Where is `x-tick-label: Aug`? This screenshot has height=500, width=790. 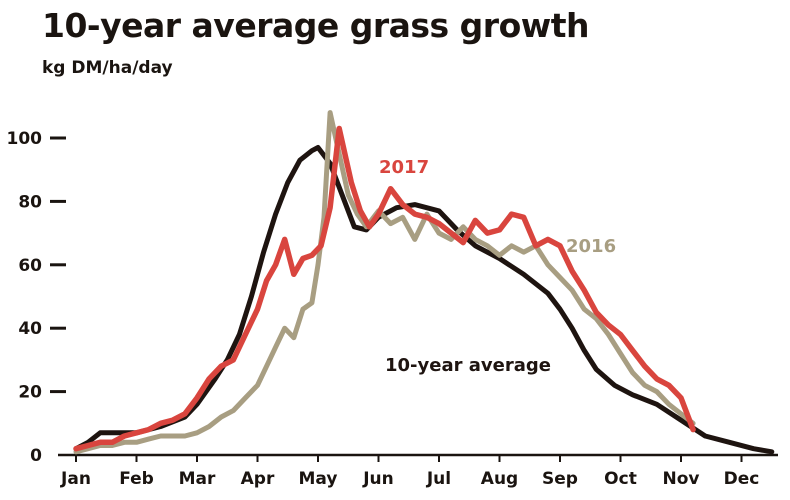
x-tick-label: Aug is located at coordinates (499, 479).